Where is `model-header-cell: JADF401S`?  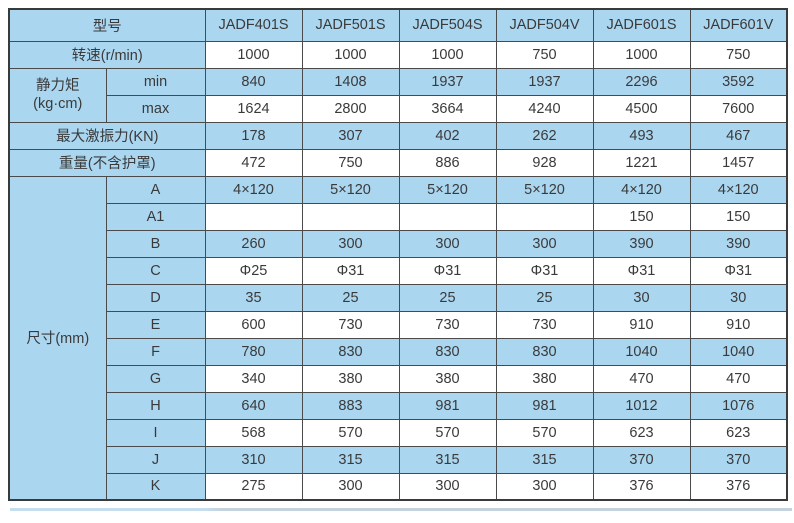 model-header-cell: JADF401S is located at coordinates (253, 25).